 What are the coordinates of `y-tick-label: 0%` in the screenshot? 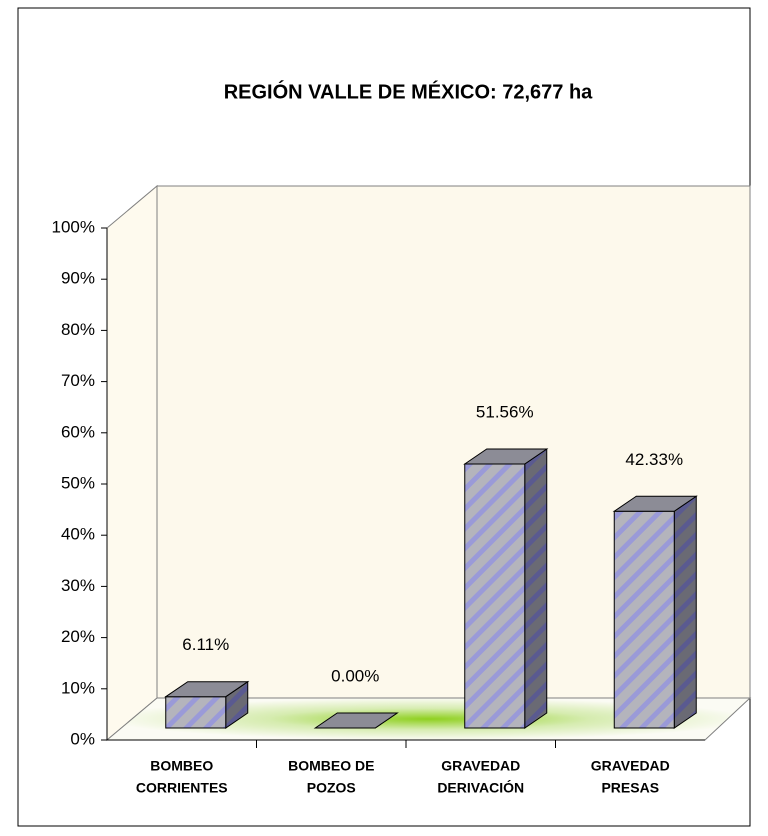 It's located at (82, 738).